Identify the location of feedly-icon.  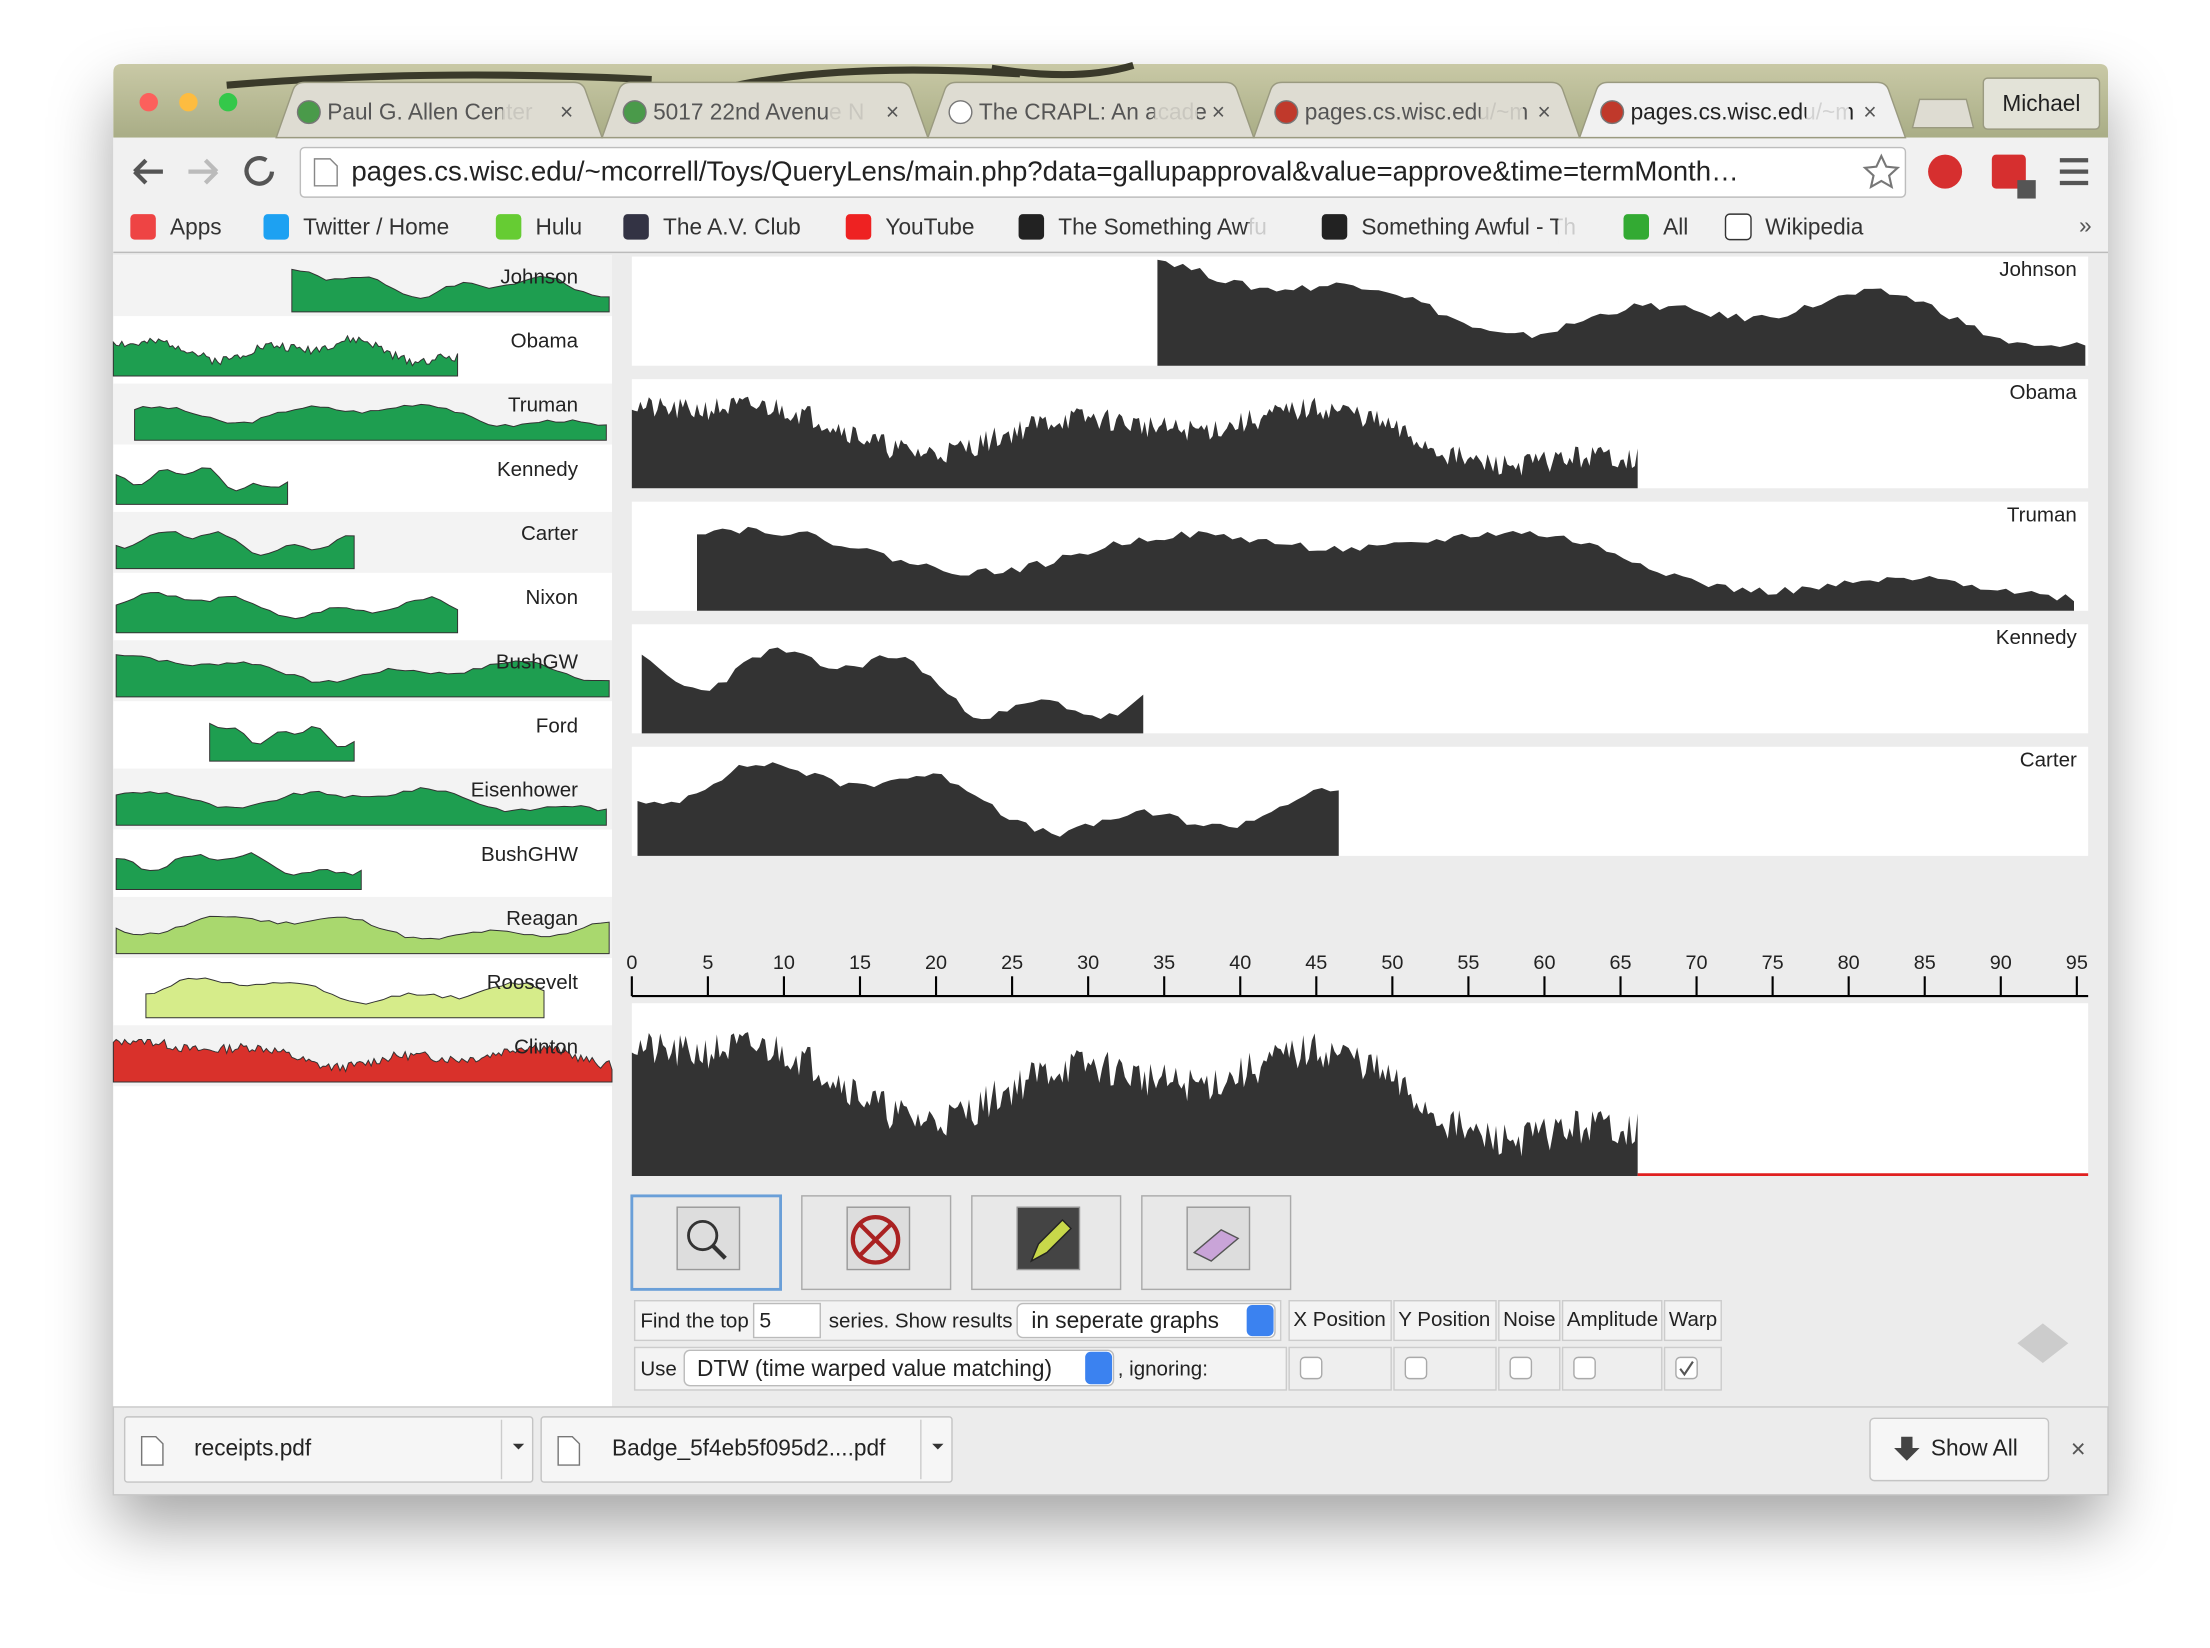
(2043, 1343).